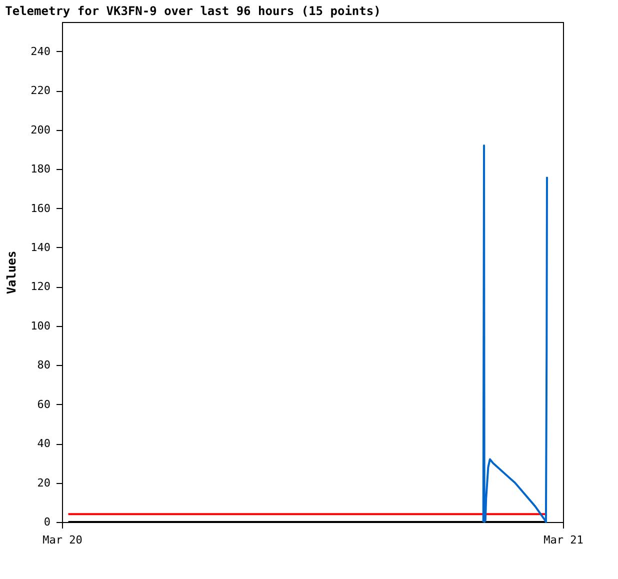 The height and width of the screenshot is (579, 618). What do you see at coordinates (62, 540) in the screenshot?
I see `x-tick-label: Mar 20` at bounding box center [62, 540].